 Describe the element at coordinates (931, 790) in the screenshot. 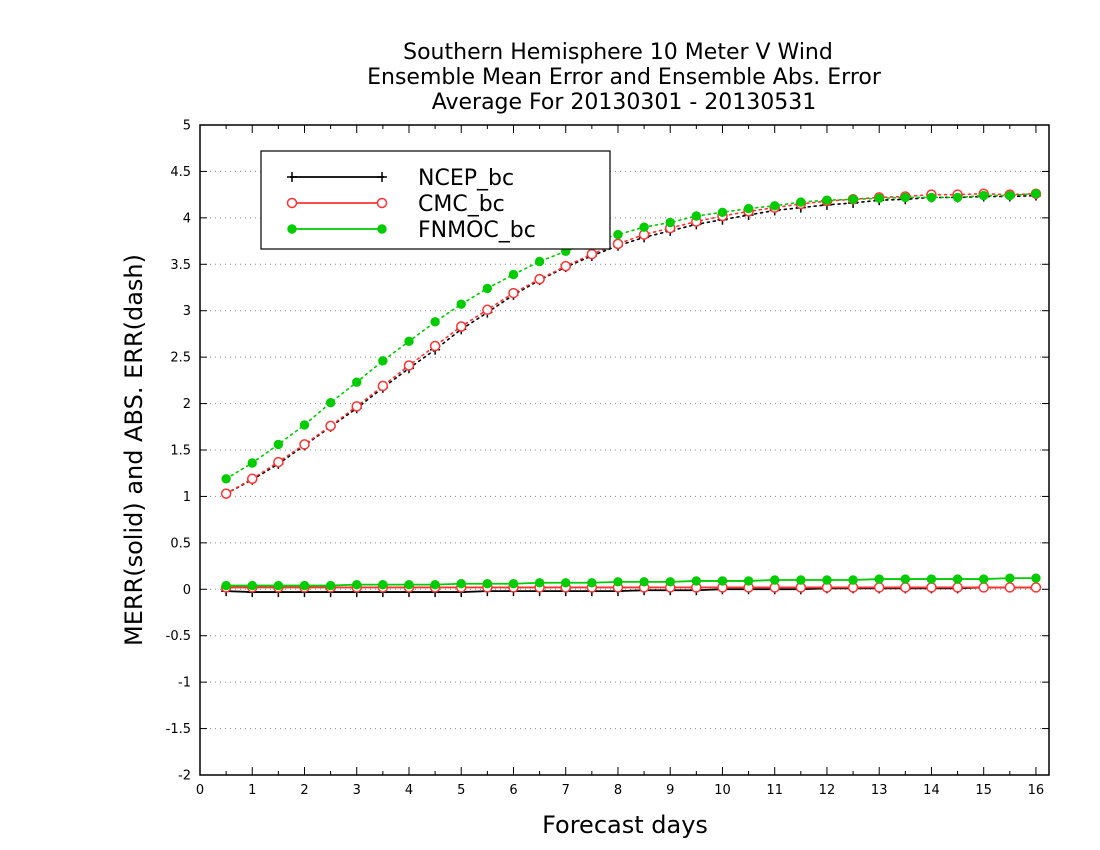

I see `x-tick-label: 14` at that location.